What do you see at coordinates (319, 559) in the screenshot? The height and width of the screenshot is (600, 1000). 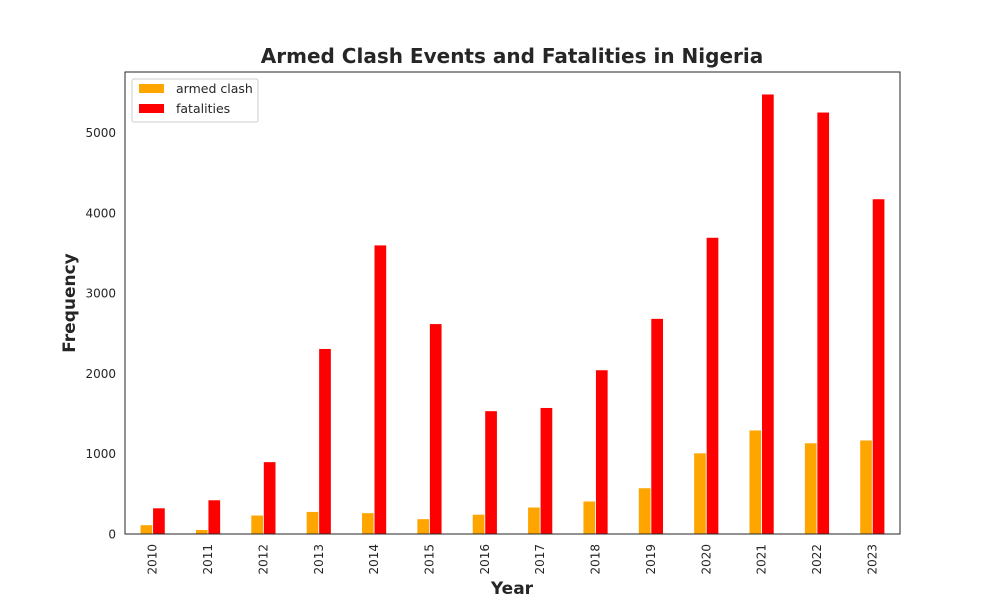 I see `x-tick-label-2013: 2013` at bounding box center [319, 559].